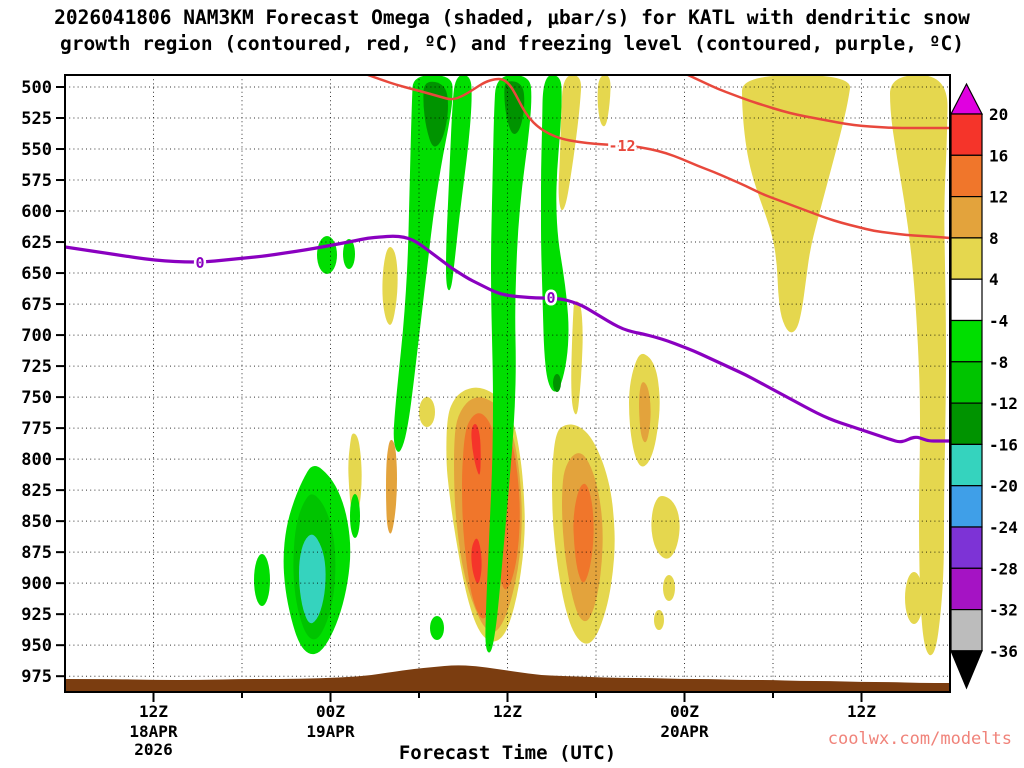  I want to click on colorbar-segment-cyan, so click(966, 465).